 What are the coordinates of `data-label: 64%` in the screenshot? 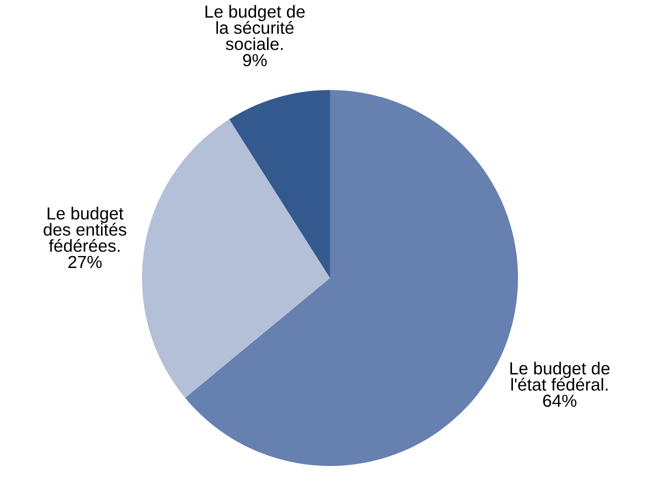 It's located at (559, 400).